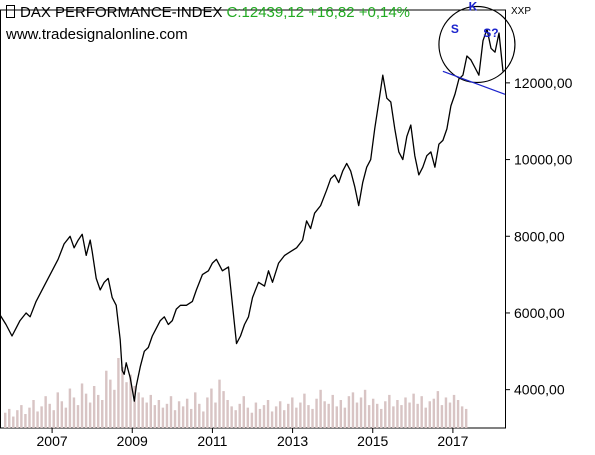 The image size is (595, 455). What do you see at coordinates (473, 6) in the screenshot?
I see `pattern-label: K` at bounding box center [473, 6].